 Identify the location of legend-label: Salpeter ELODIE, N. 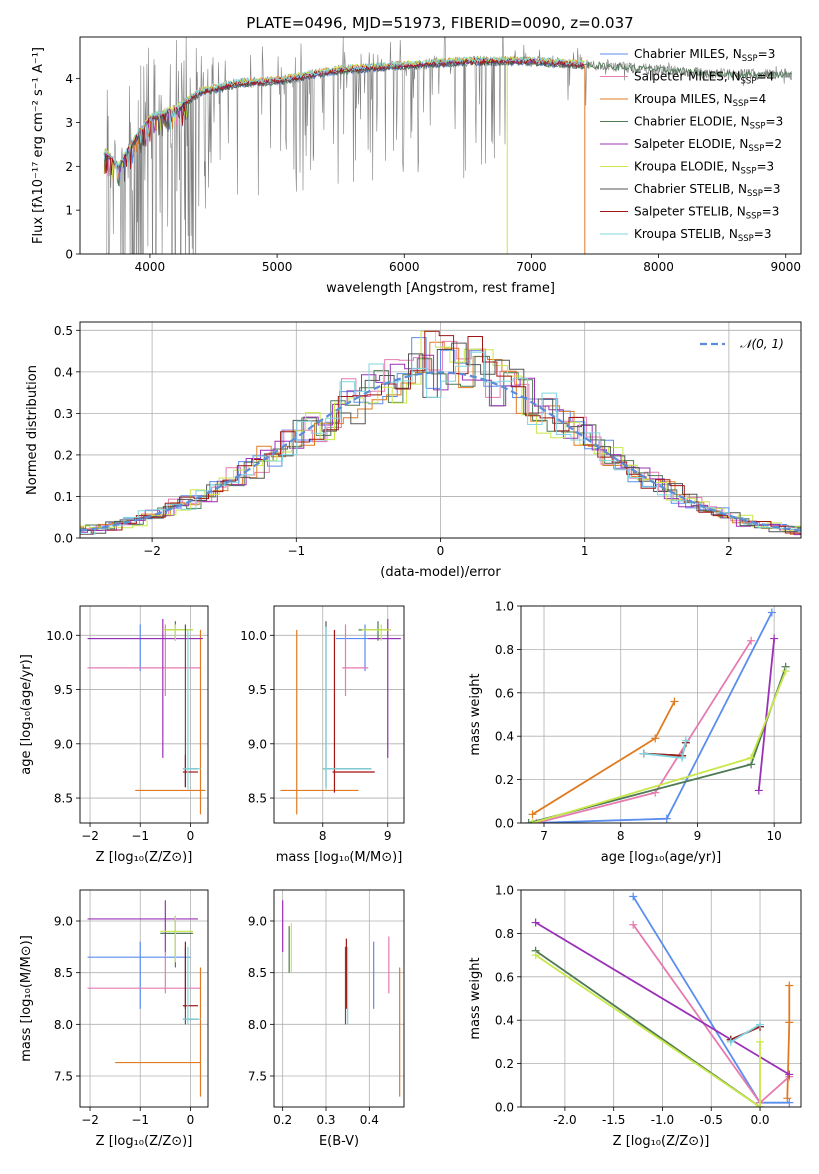
(691, 144).